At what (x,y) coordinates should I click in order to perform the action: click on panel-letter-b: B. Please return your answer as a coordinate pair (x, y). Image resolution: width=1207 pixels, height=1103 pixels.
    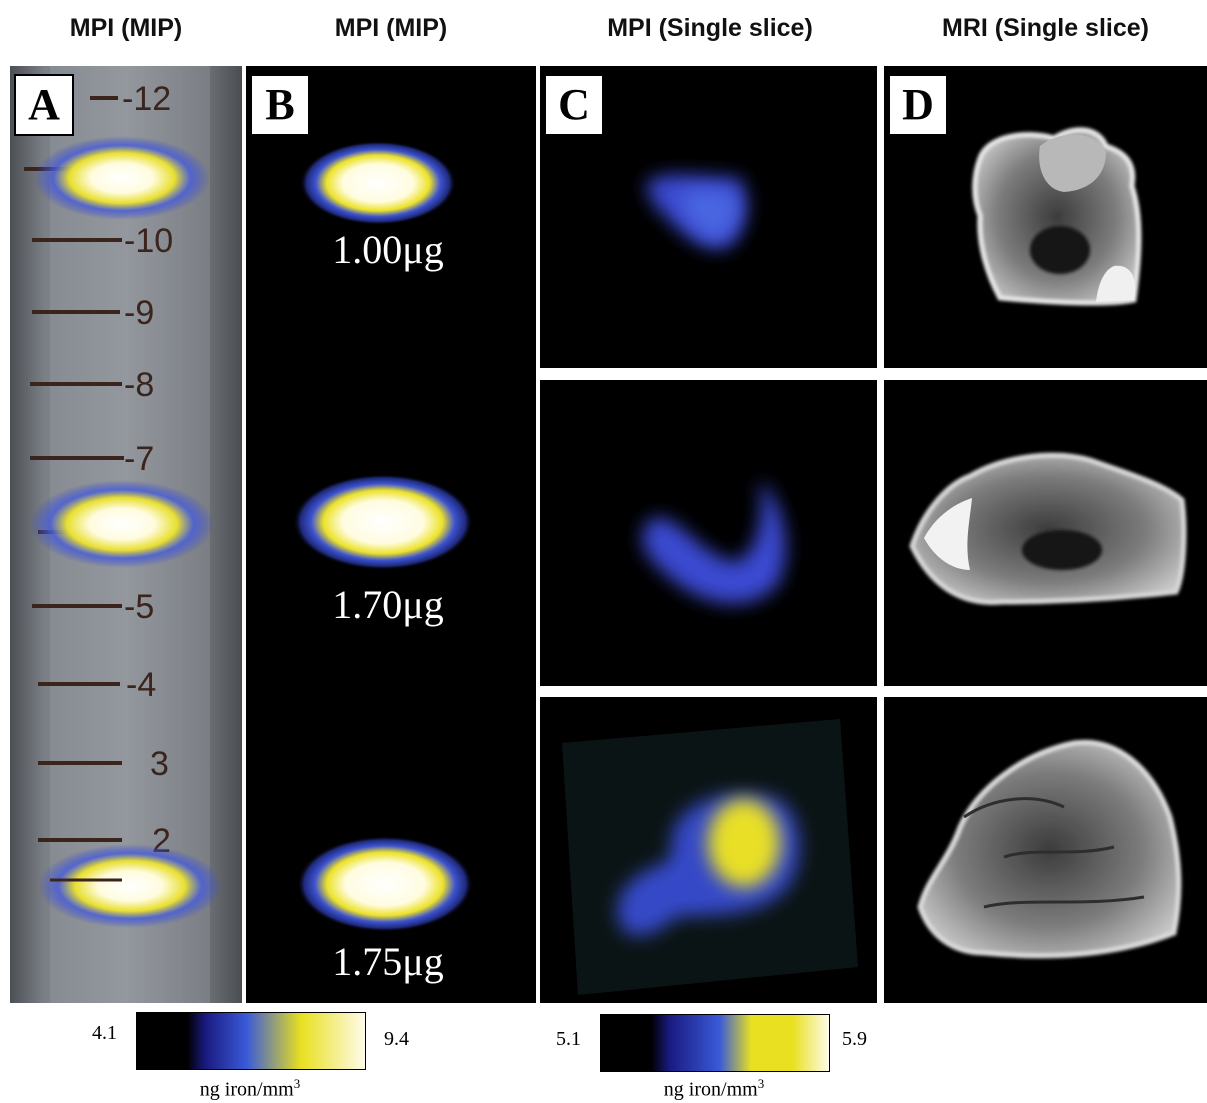
    Looking at the image, I should click on (280, 105).